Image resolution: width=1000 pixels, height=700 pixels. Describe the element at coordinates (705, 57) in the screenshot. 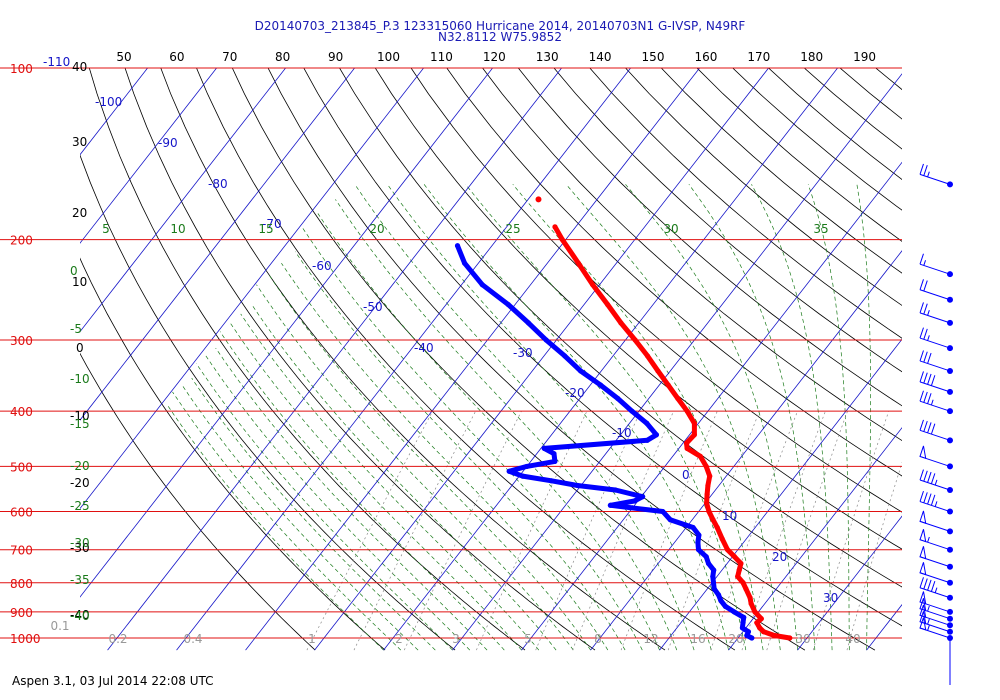

I see `top-axis-label: 160` at that location.